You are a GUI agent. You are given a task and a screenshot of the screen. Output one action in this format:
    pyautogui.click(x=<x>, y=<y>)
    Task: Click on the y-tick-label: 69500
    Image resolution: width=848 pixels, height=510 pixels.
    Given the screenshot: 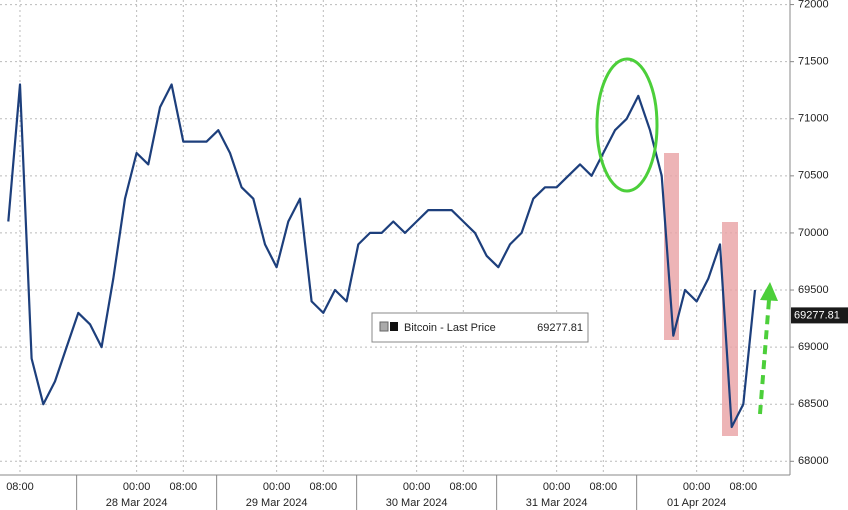 What is the action you would take?
    pyautogui.click(x=813, y=290)
    